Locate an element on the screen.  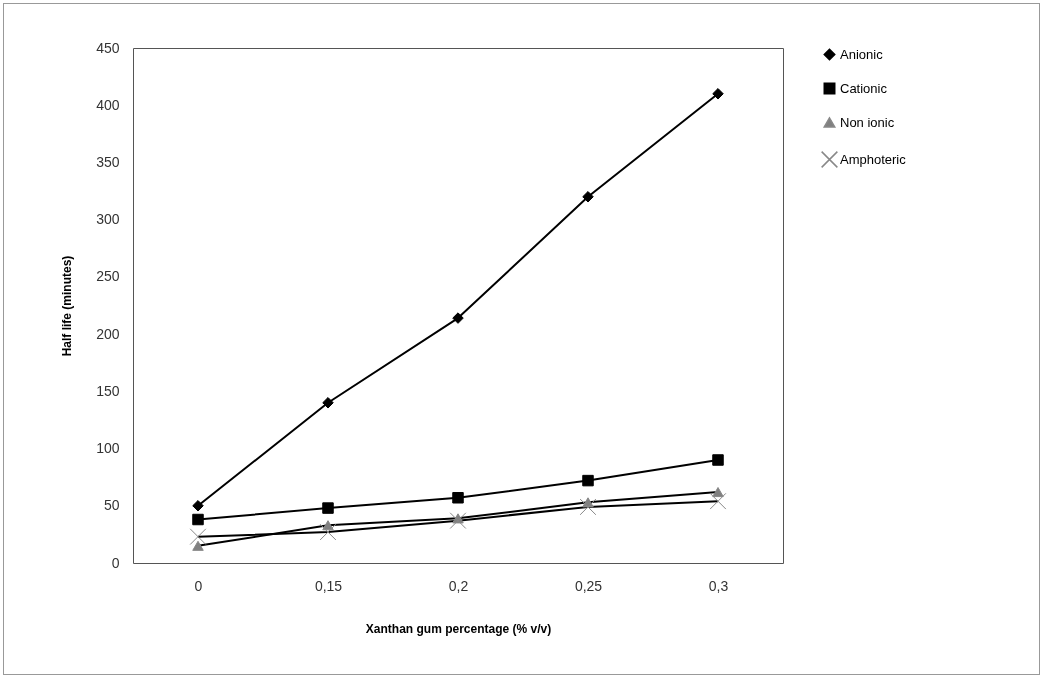
legend-label: Anionic is located at coordinates (862, 54).